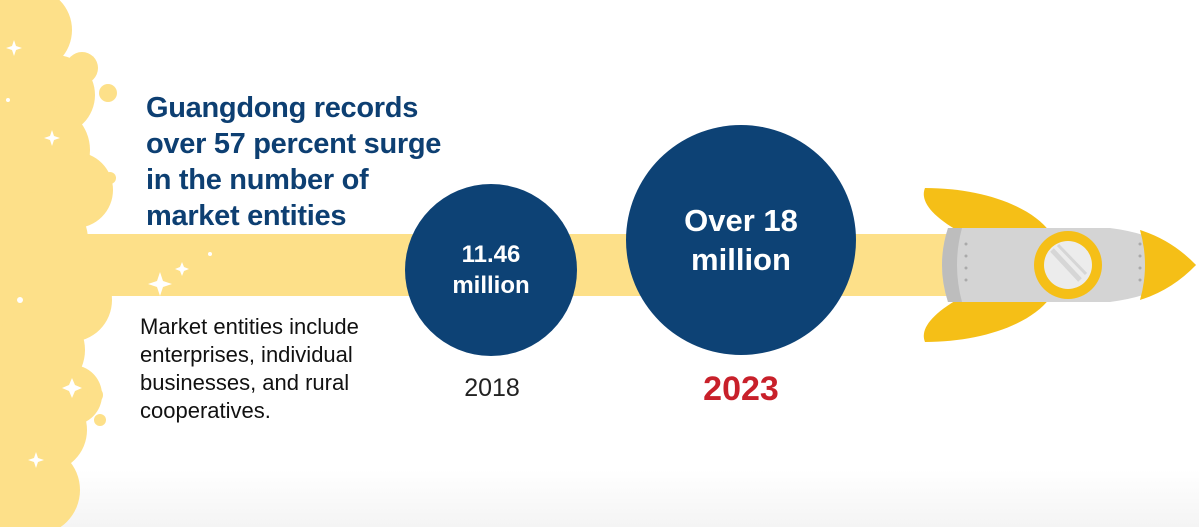  What do you see at coordinates (491, 254) in the screenshot?
I see `milestone-value-line: 11.46` at bounding box center [491, 254].